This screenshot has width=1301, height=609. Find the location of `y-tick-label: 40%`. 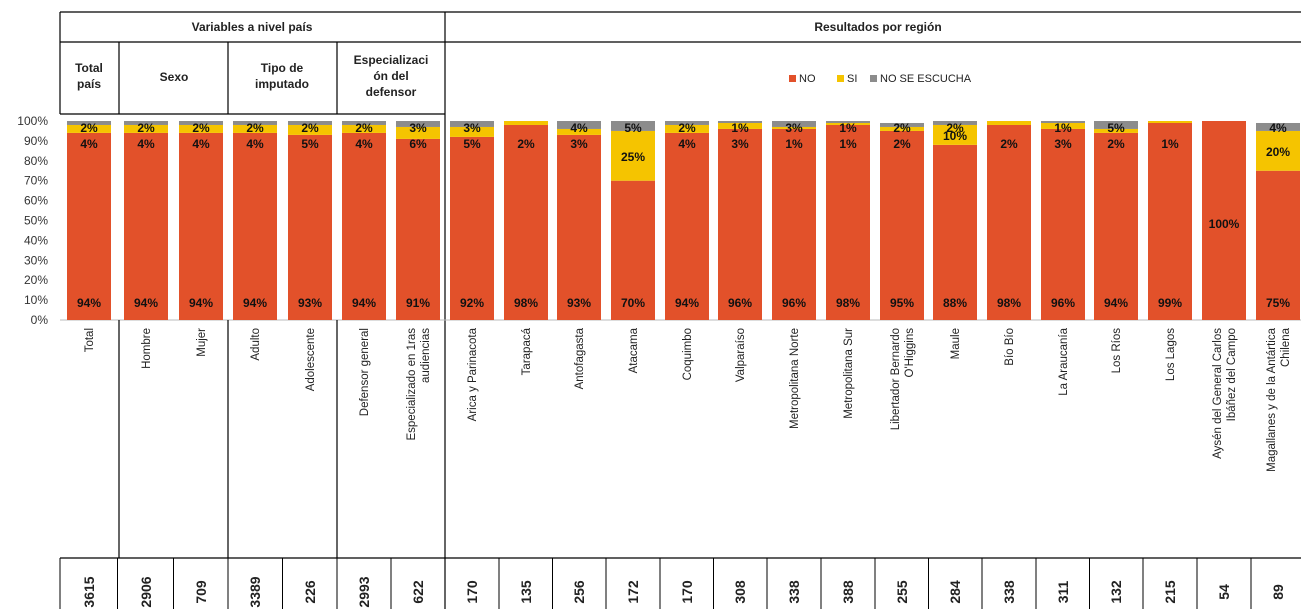

y-tick-label: 40% is located at coordinates (36, 240).